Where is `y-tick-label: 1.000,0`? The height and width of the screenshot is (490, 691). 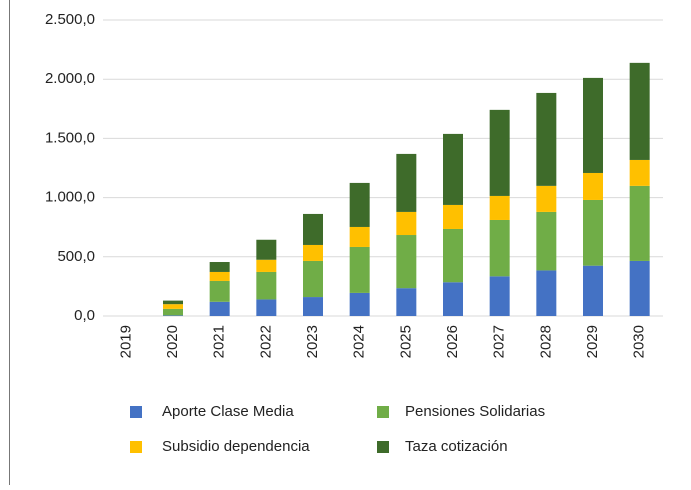 y-tick-label: 1.000,0 is located at coordinates (70, 197).